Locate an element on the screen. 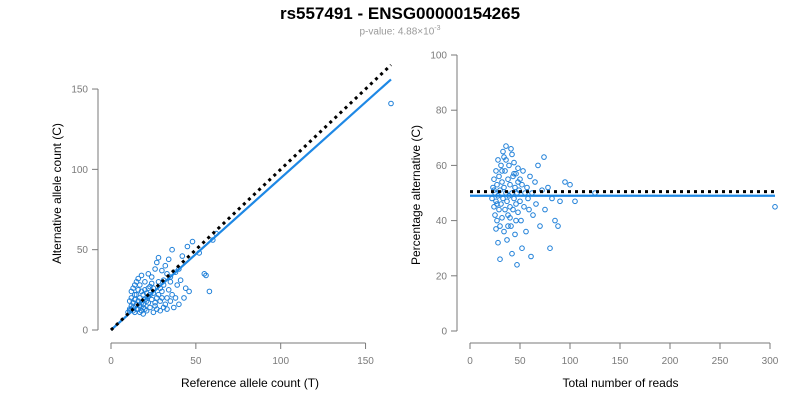 The width and height of the screenshot is (800, 400). x-tick-label: 200 is located at coordinates (670, 361).